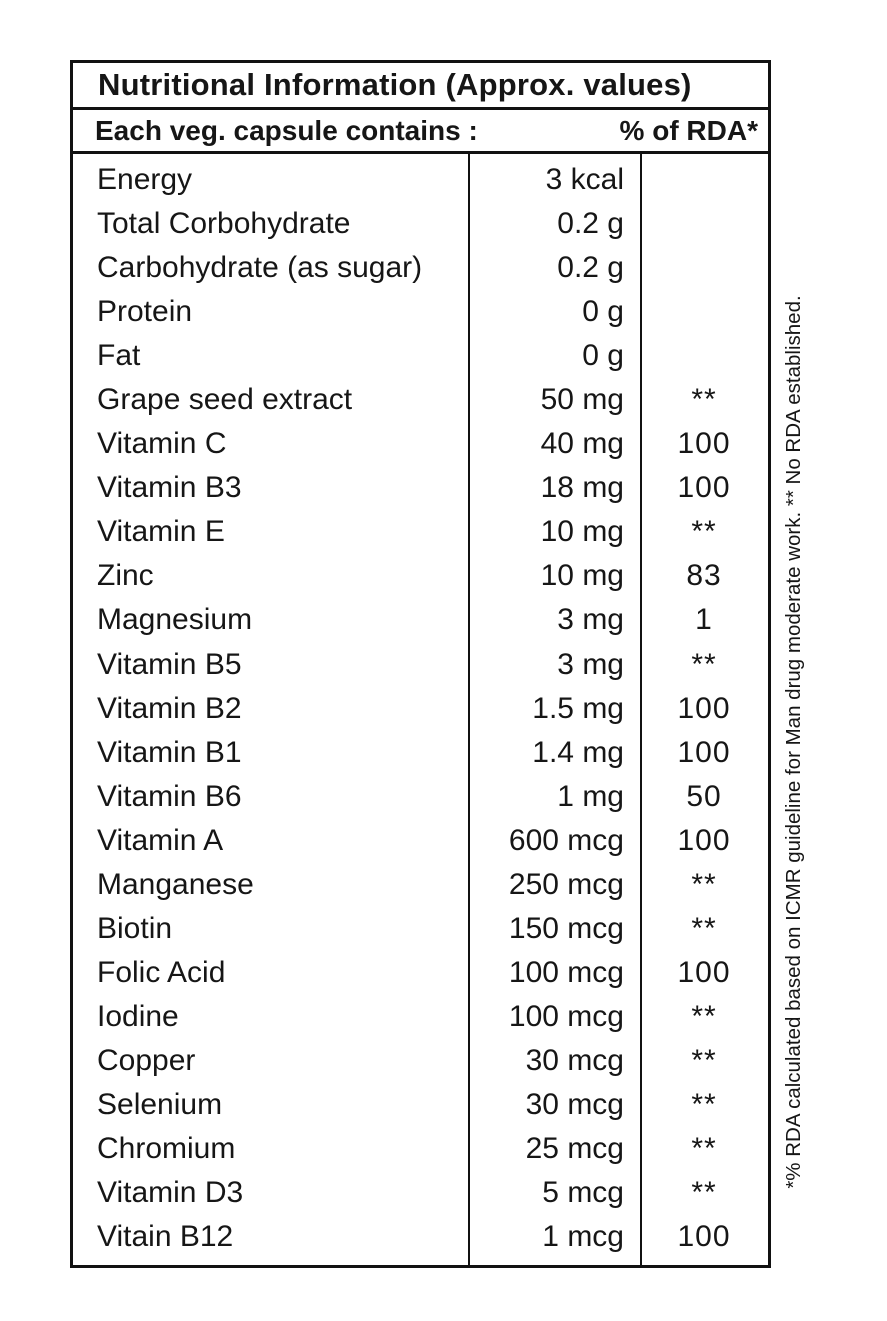 This screenshot has height=1321, width=887. I want to click on table-row: Vitain B12 1 mcg 100, so click(420, 1237).